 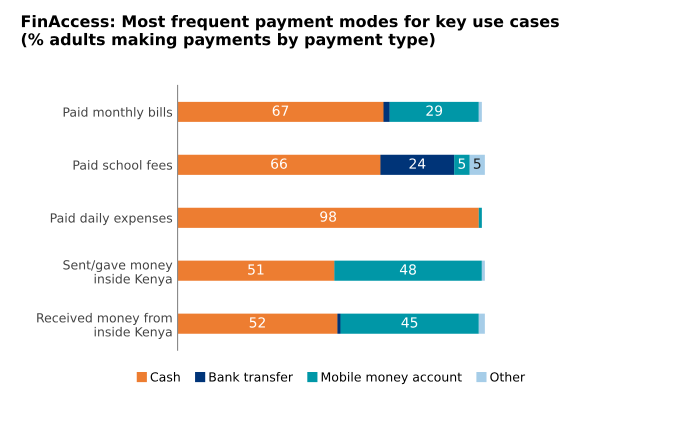 I want to click on data-label: 29, so click(x=434, y=110).